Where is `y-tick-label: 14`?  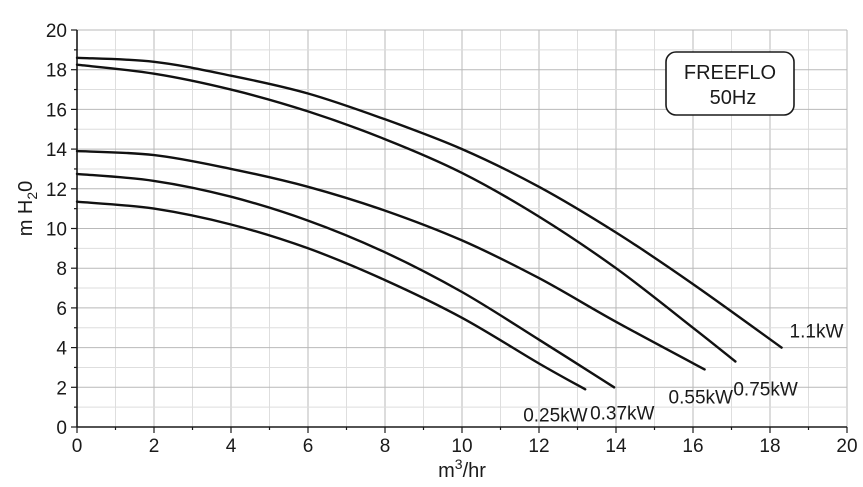 y-tick-label: 14 is located at coordinates (57, 150).